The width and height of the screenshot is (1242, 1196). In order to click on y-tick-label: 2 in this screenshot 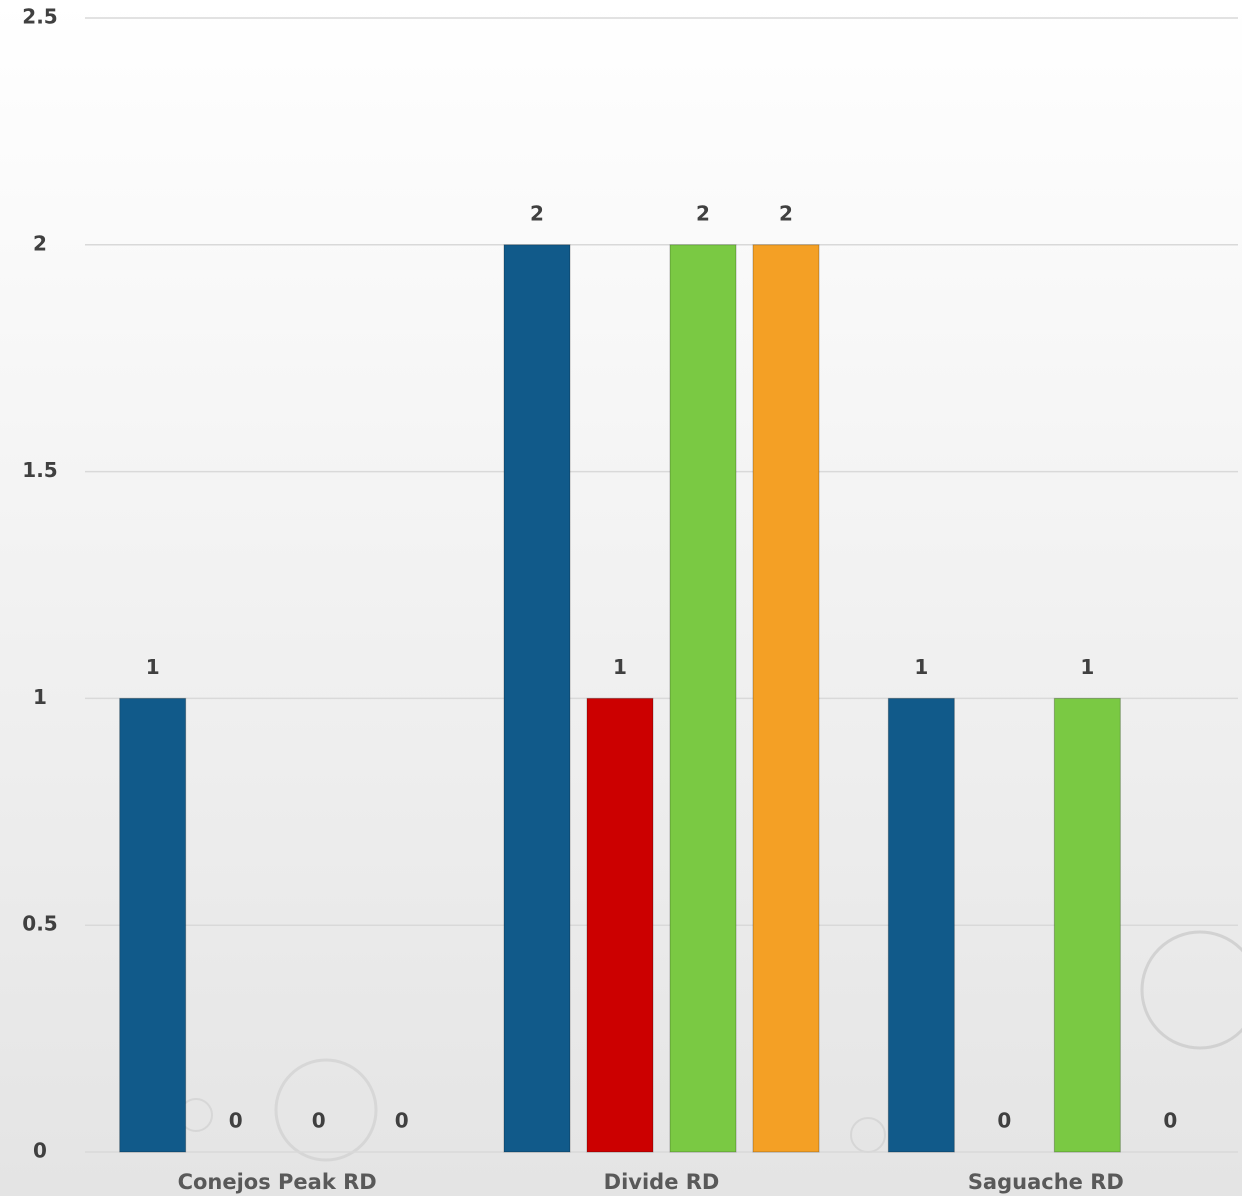, I will do `click(40, 243)`.